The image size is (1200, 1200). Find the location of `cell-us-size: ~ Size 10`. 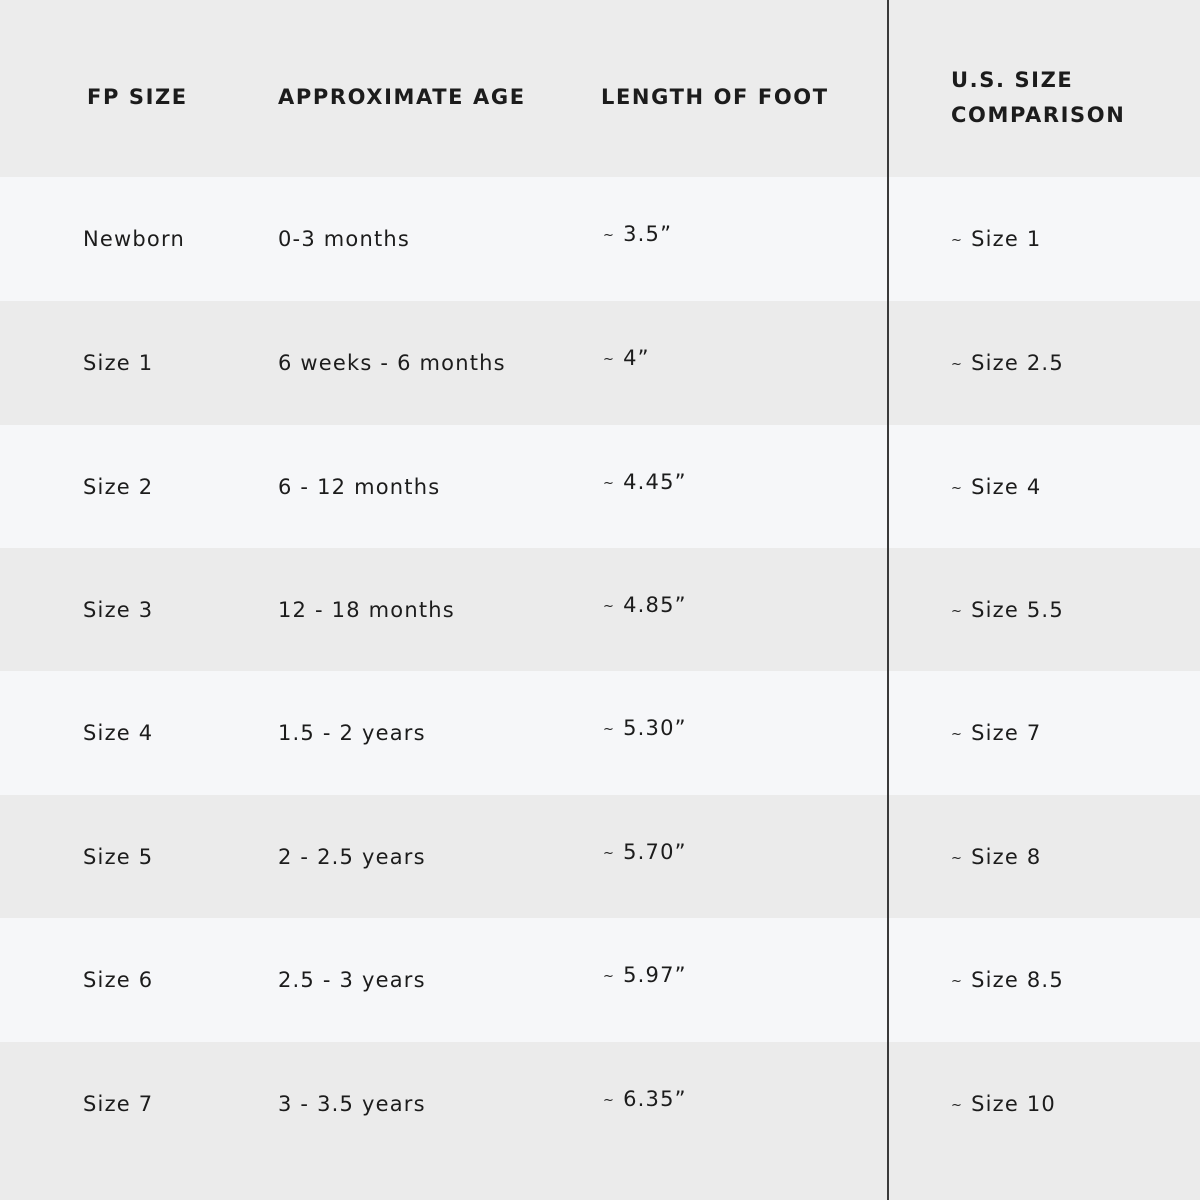

cell-us-size: ~ Size 10 is located at coordinates (1003, 1104).